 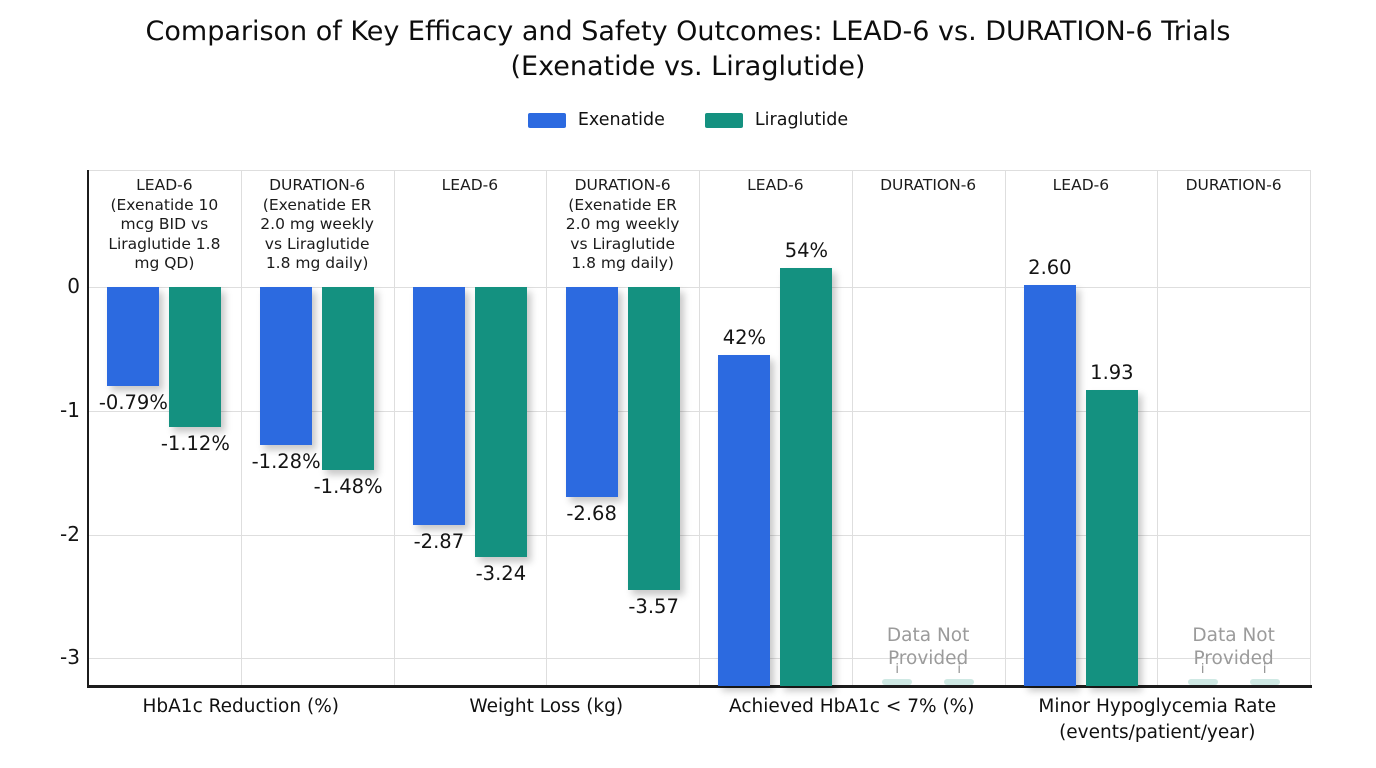 What do you see at coordinates (70, 657) in the screenshot?
I see `y-tick-label: -3` at bounding box center [70, 657].